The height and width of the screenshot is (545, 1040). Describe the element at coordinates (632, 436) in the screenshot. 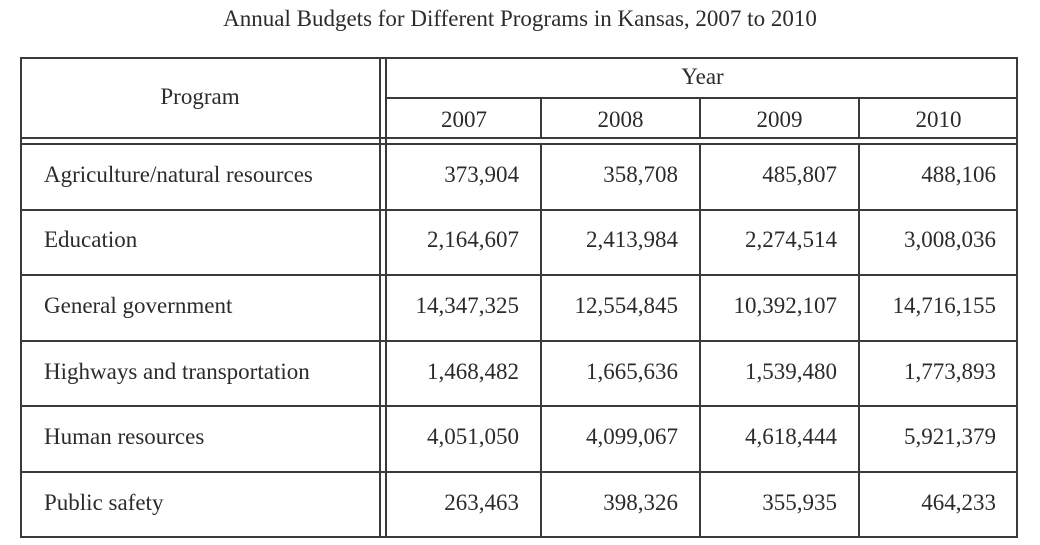

I see `budget-value-2008: 4,099,067` at that location.